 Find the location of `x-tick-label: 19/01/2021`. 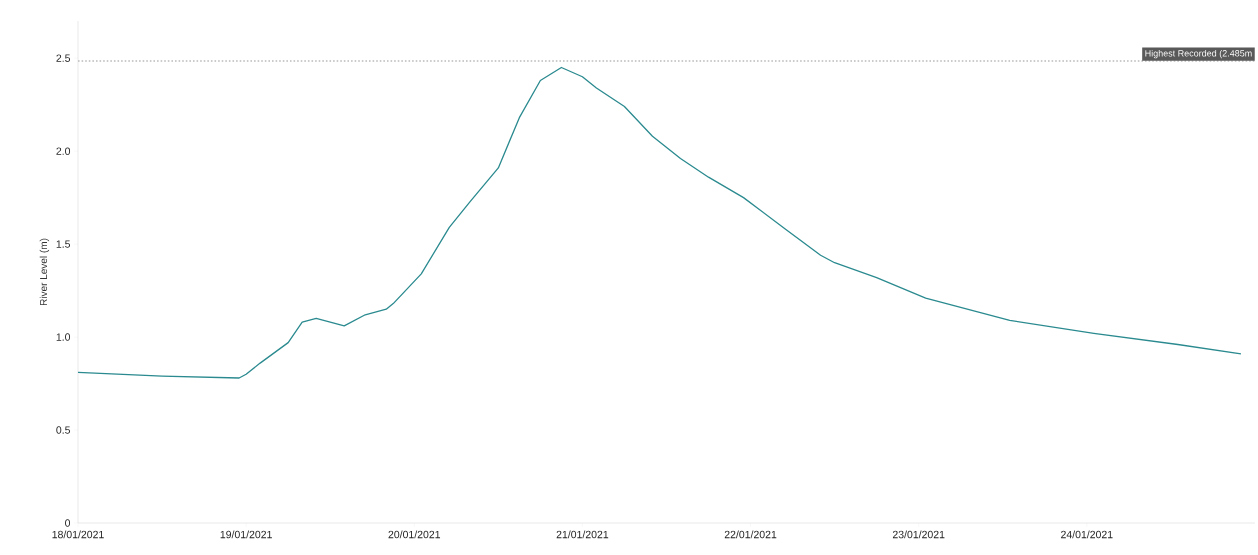

x-tick-label: 19/01/2021 is located at coordinates (246, 534).